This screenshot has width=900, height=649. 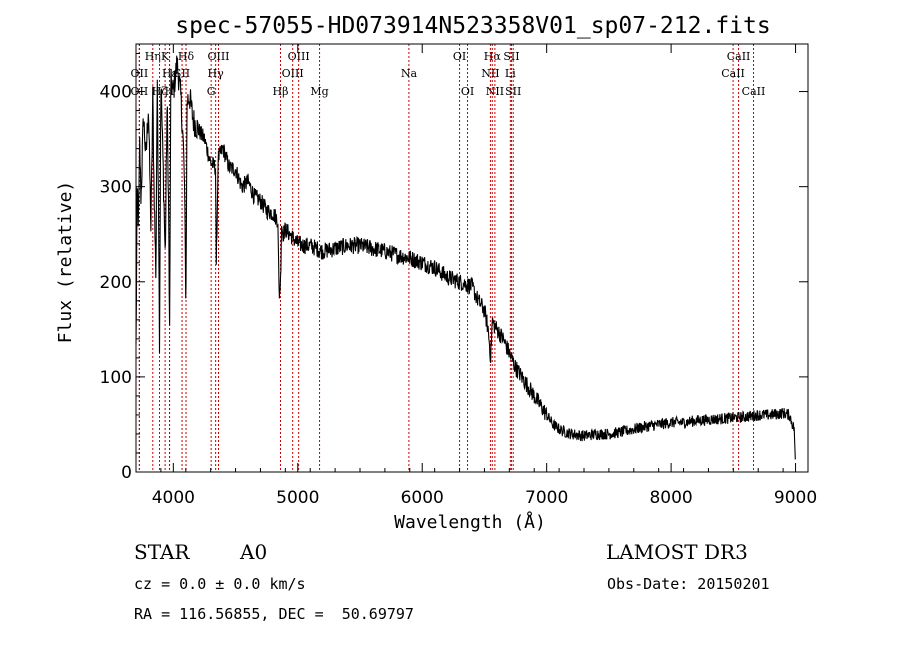 I want to click on y-tick-label-4: 400, so click(x=116, y=93).